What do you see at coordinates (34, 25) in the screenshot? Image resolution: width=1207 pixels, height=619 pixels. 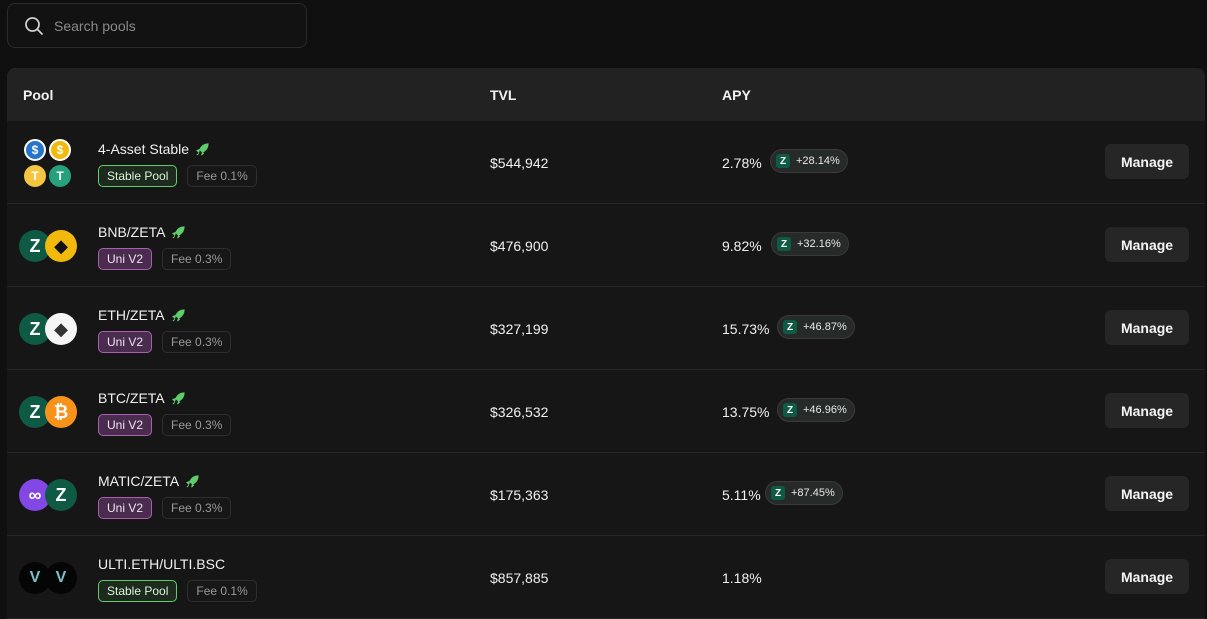 I see `search-icon` at bounding box center [34, 25].